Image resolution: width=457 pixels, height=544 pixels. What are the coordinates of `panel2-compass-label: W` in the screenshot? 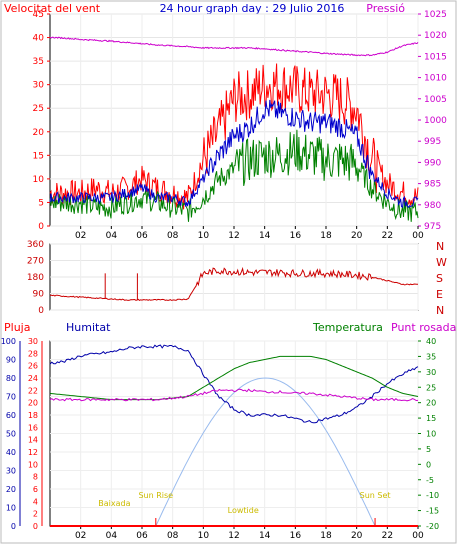 It's located at (441, 262).